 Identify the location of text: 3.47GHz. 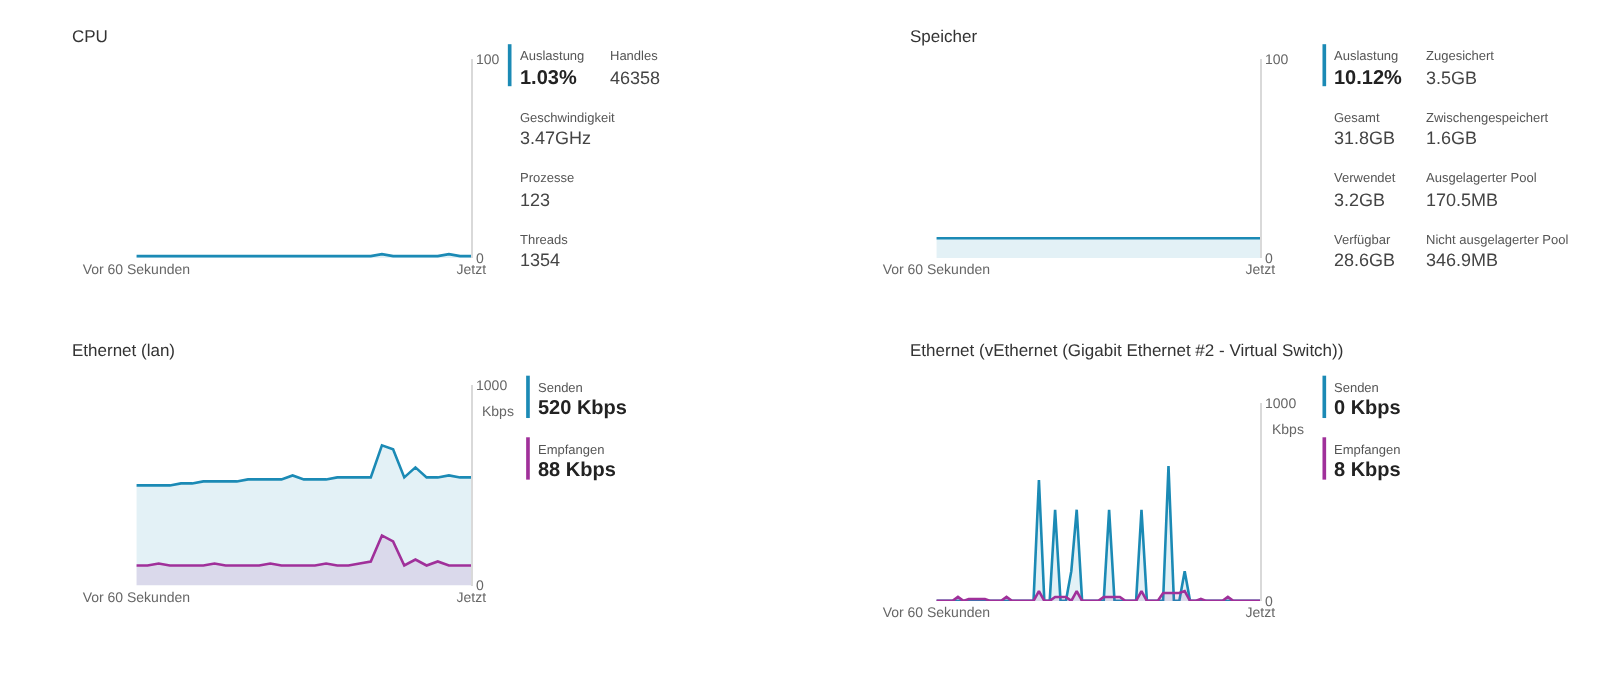
(556, 138).